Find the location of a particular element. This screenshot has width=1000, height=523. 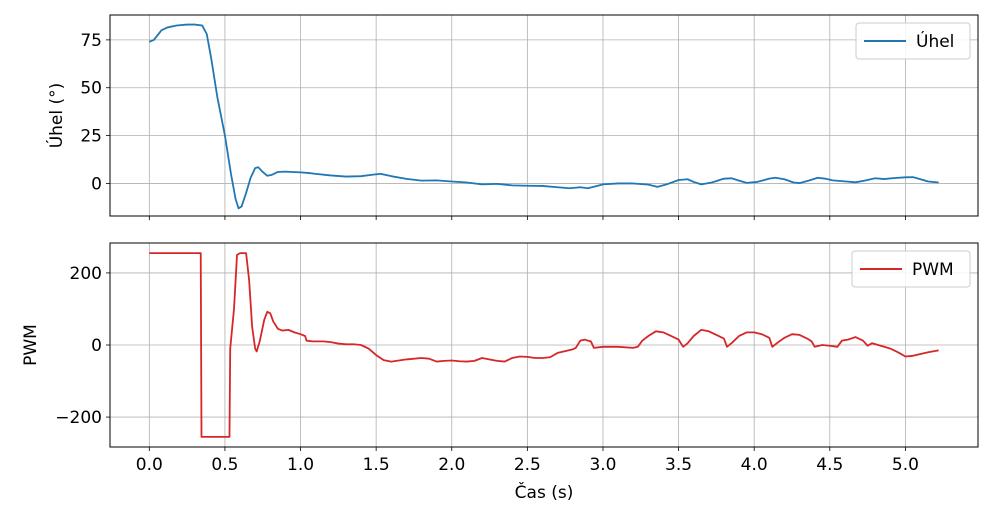

x-tick-label: 2.5 is located at coordinates (527, 465).